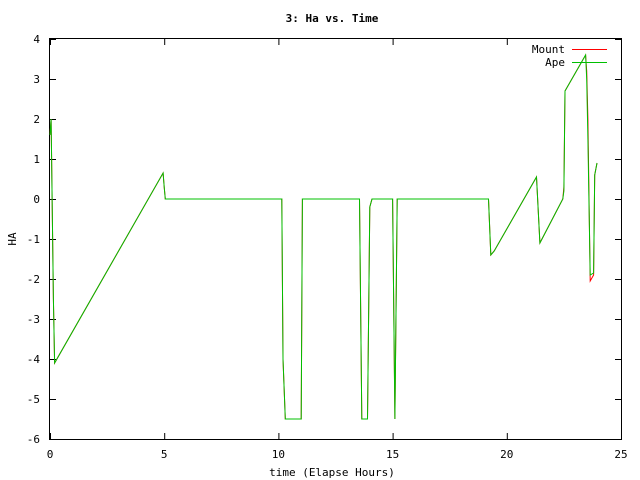  What do you see at coordinates (555, 62) in the screenshot?
I see `legend-label-ape: Ape` at bounding box center [555, 62].